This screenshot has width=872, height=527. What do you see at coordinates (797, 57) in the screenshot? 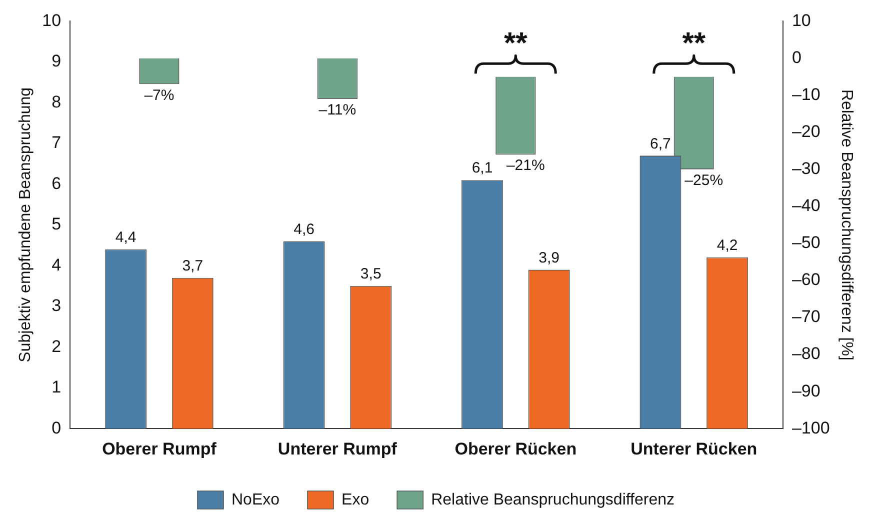
I see `y2-tick-label: 0` at bounding box center [797, 57].